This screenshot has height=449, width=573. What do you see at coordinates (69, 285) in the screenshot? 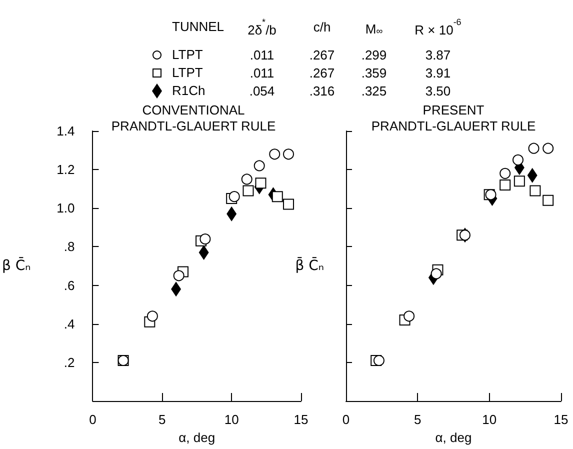
I see `y-tick-label: .6` at bounding box center [69, 285].